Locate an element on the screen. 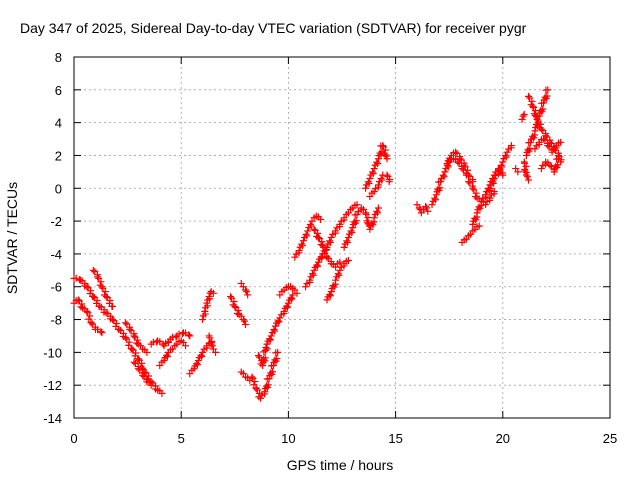 Image resolution: width=640 pixels, height=480 pixels. y-tick-label: 6 is located at coordinates (58, 90).